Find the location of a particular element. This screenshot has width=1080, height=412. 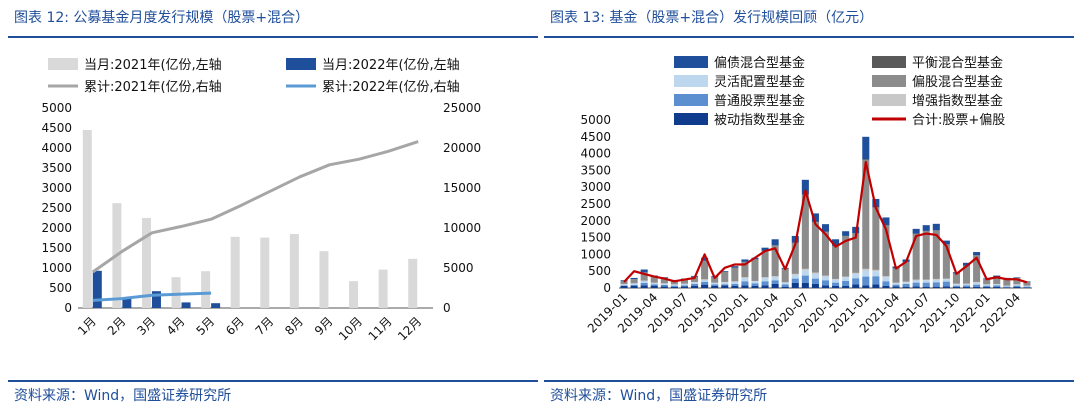

legend-label-2: 累计:2021年(亿份,右轴 is located at coordinates (153, 87).